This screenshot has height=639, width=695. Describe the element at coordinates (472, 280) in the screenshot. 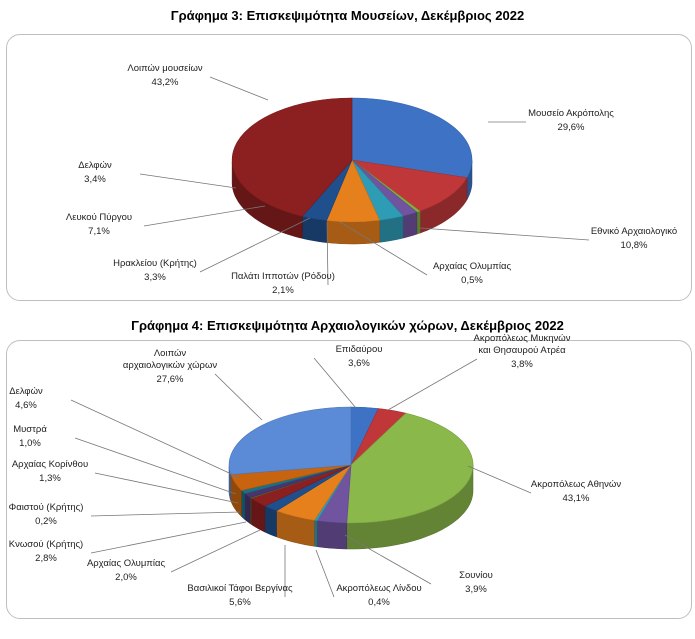

I see `slice-value-αρχαίας-ολυμπίας: 0,5%` at that location.